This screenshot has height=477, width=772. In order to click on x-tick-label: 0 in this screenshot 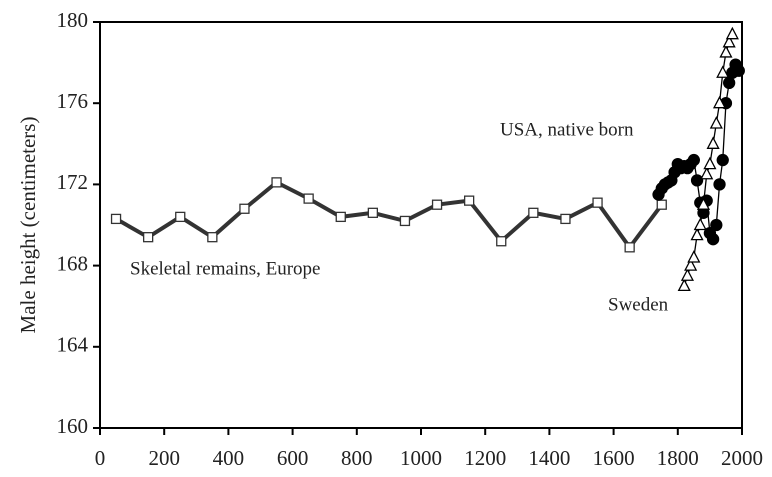, I will do `click(100, 458)`.